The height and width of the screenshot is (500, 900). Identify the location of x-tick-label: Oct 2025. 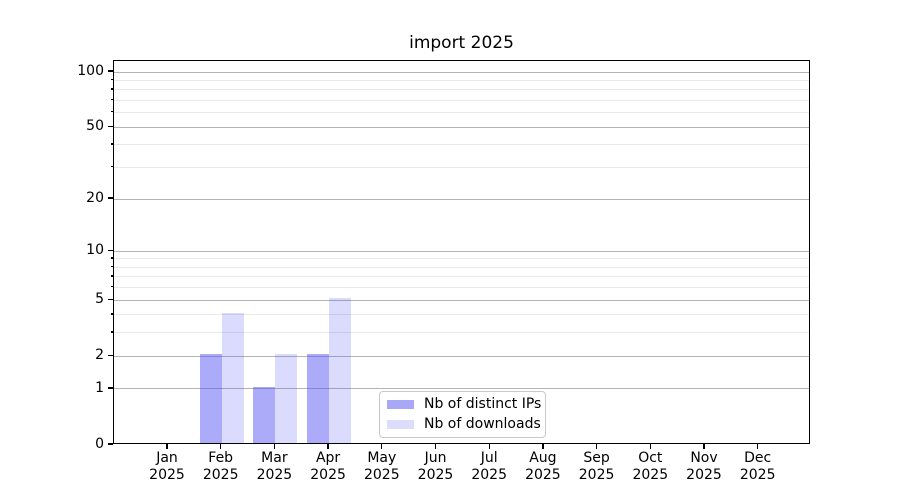
(650, 466).